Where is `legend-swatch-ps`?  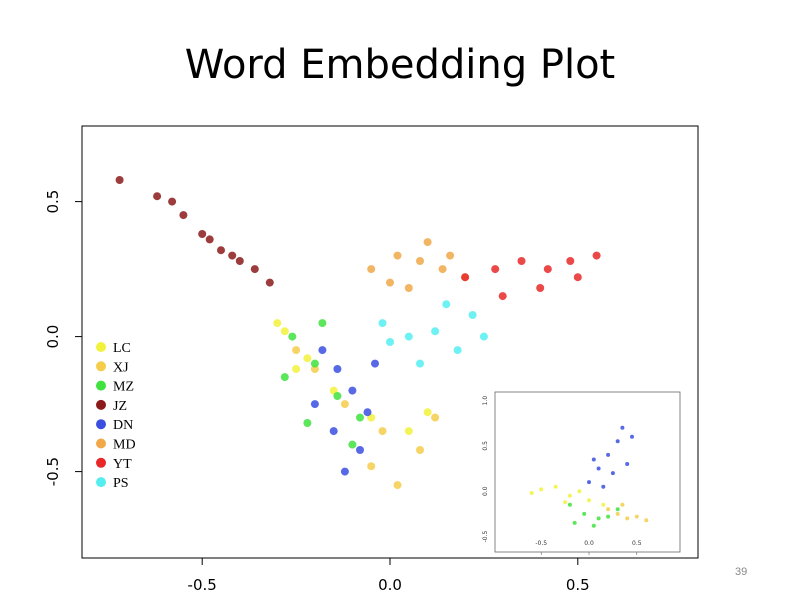
legend-swatch-ps is located at coordinates (101, 482).